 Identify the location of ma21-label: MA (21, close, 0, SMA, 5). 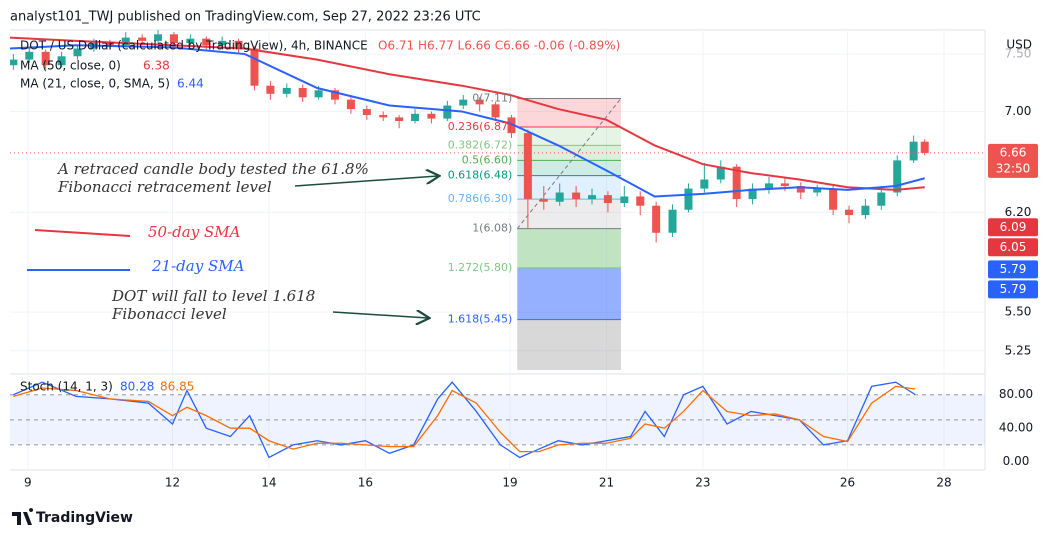
(95, 84).